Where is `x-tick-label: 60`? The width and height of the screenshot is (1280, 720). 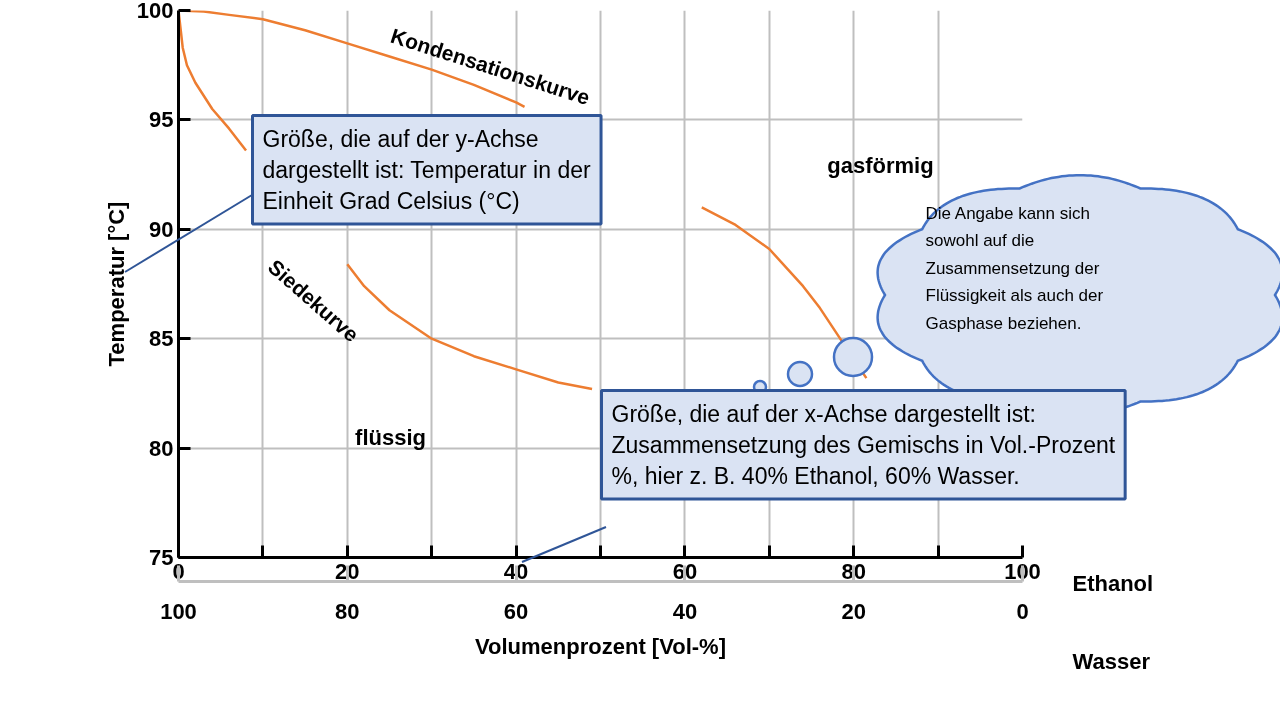
x-tick-label: 60 is located at coordinates (685, 571).